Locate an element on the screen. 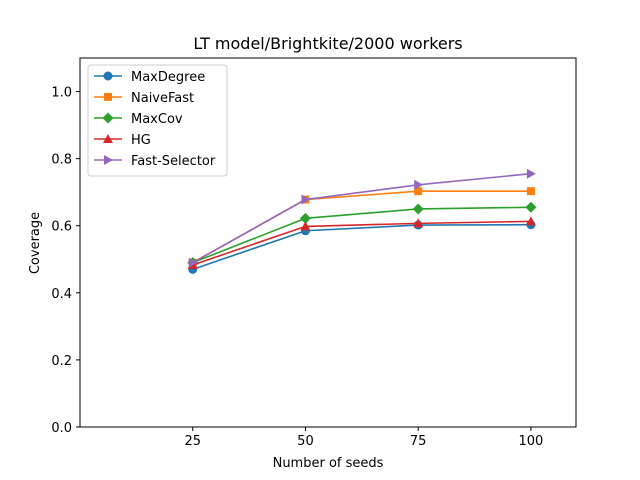 This screenshot has height=480, width=640. legend-label-hg: HG is located at coordinates (141, 140).